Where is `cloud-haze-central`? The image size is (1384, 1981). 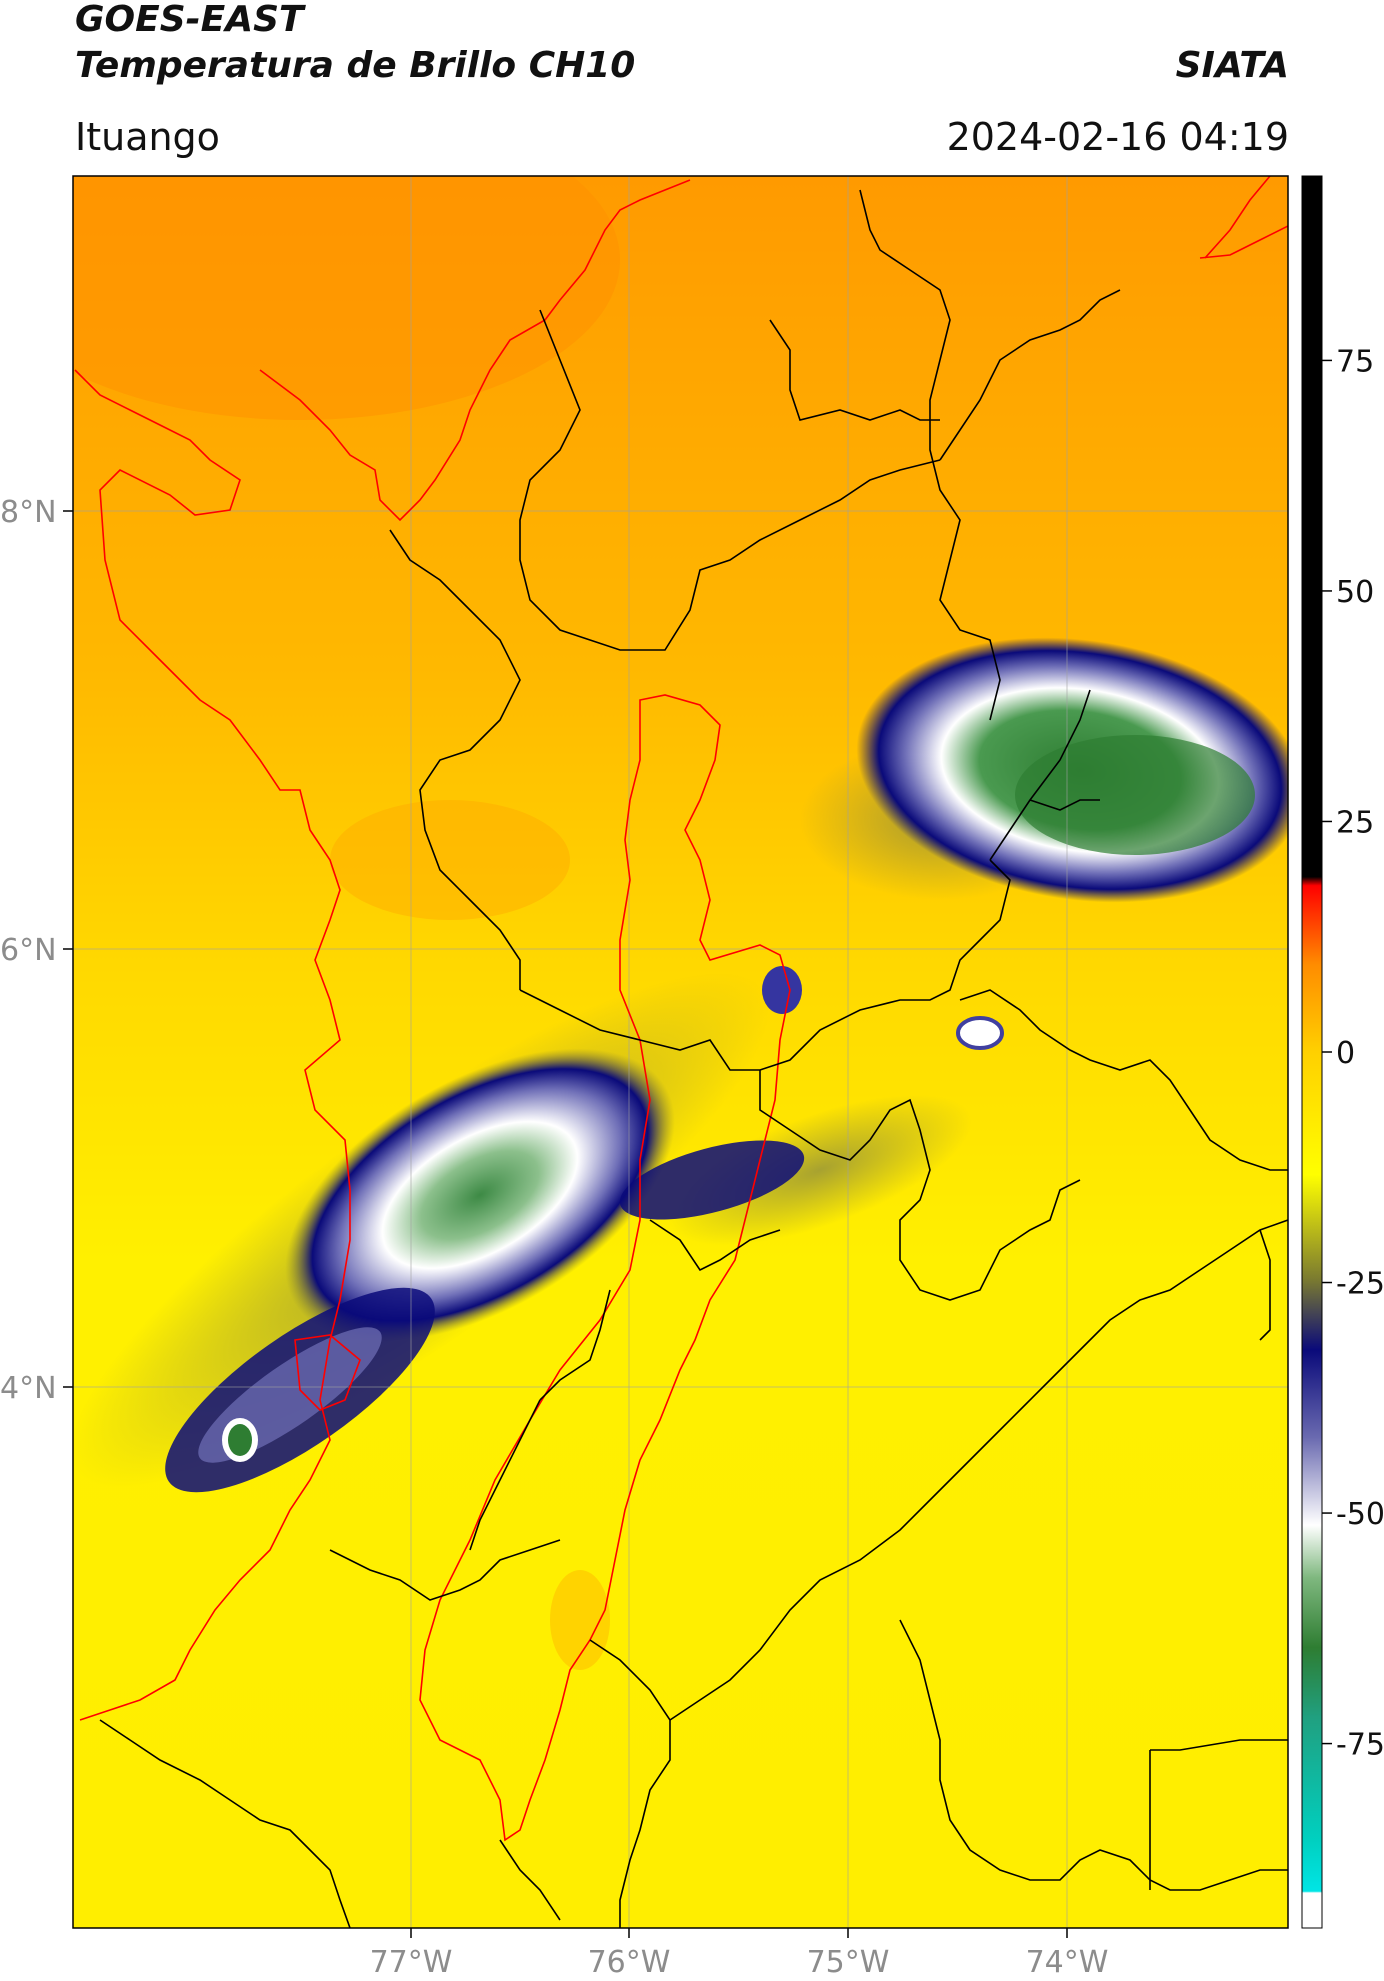
cloud-haze-central is located at coordinates (820, 1170).